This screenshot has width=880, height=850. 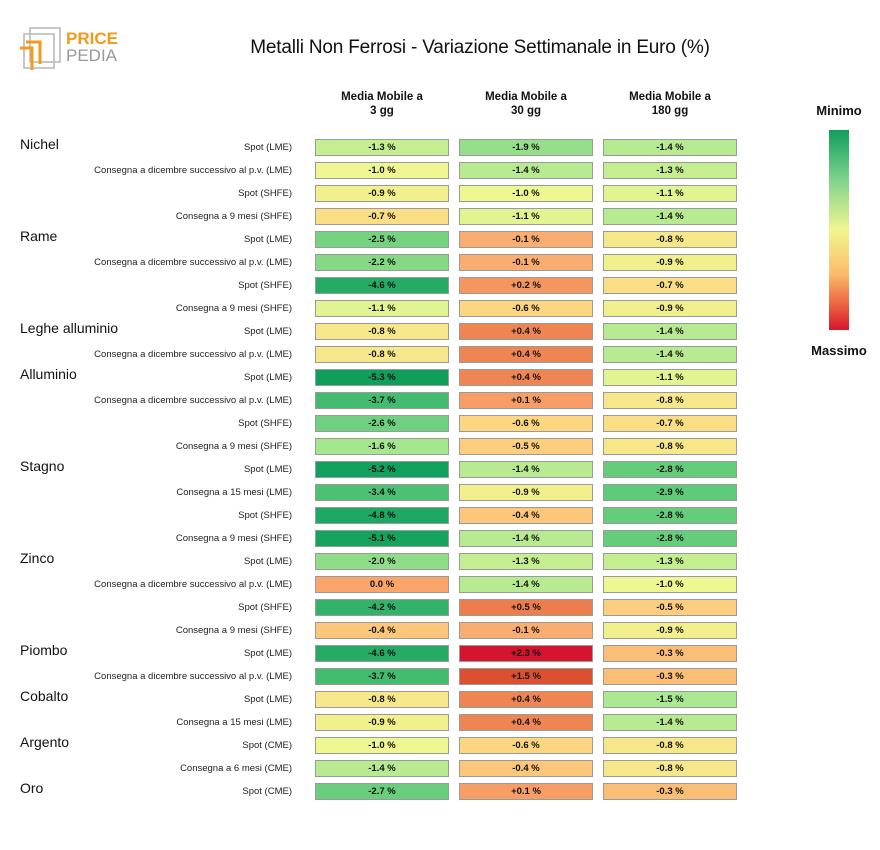 I want to click on logo-text-price: PRICE, so click(x=92, y=38).